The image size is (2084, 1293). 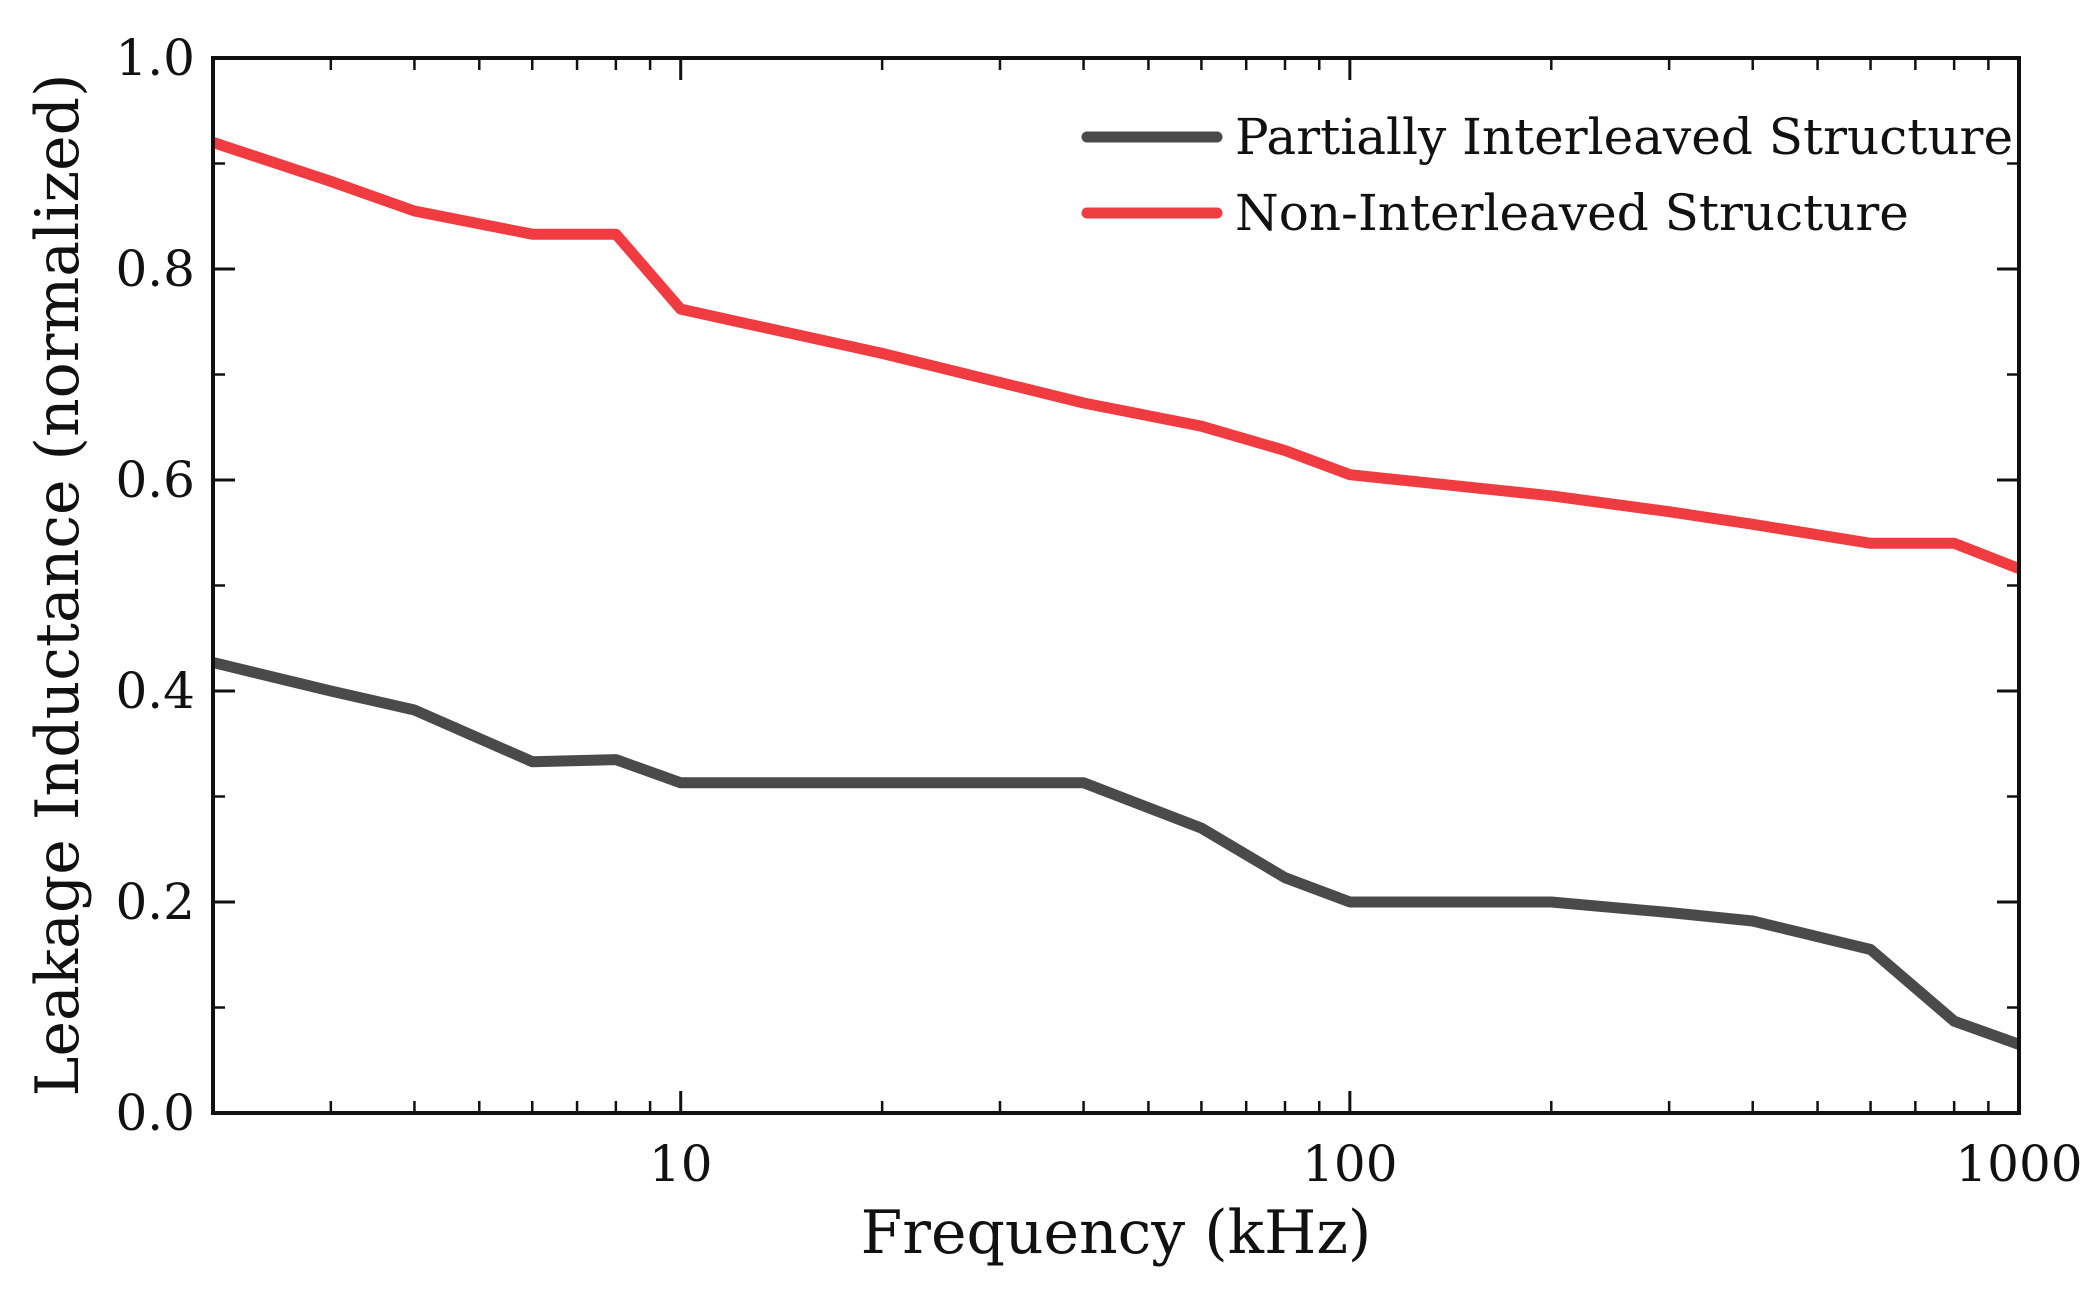 What do you see at coordinates (1572, 213) in the screenshot?
I see `legend-label-2: Non-Interleaved Structure` at bounding box center [1572, 213].